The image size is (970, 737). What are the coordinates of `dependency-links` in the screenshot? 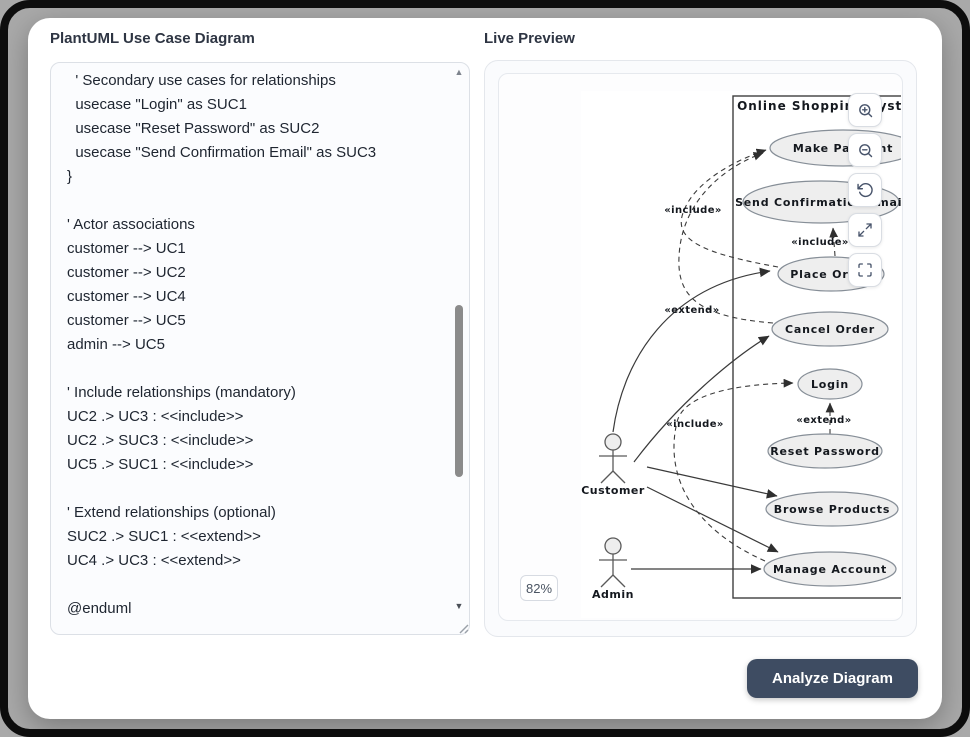 It's located at (756, 355).